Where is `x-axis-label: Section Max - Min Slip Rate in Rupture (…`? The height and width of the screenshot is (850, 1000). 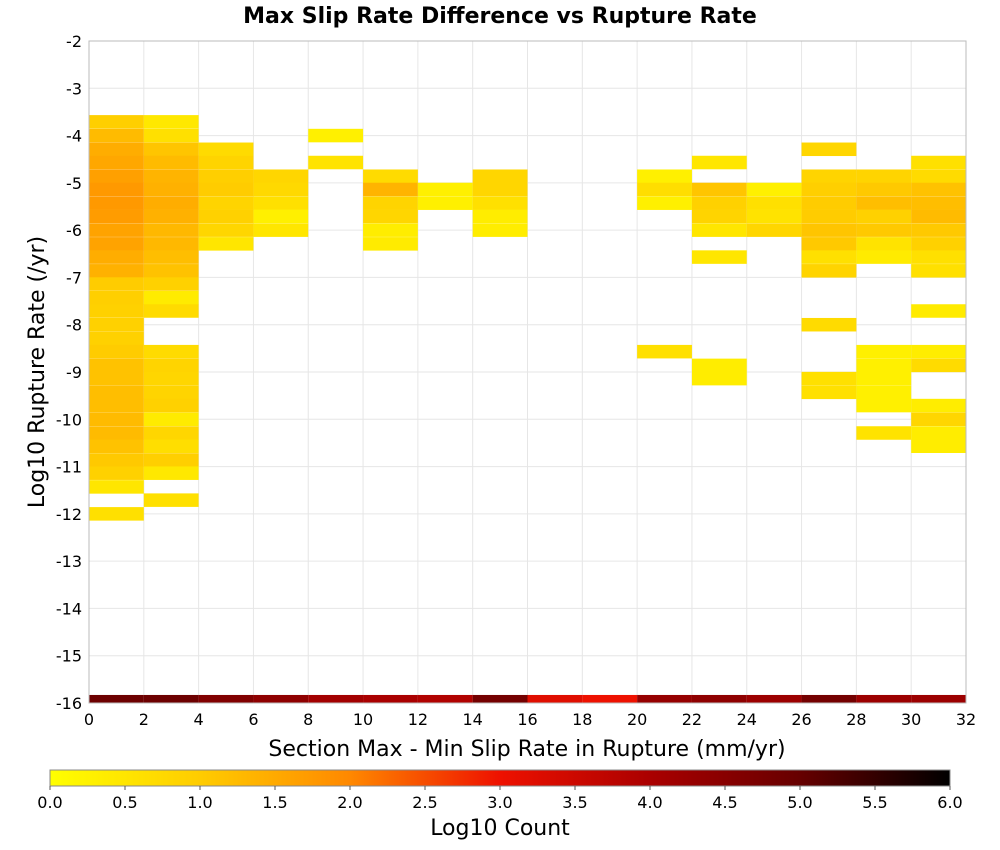
x-axis-label: Section Max - Min Slip Rate in Rupture (… is located at coordinates (526, 749).